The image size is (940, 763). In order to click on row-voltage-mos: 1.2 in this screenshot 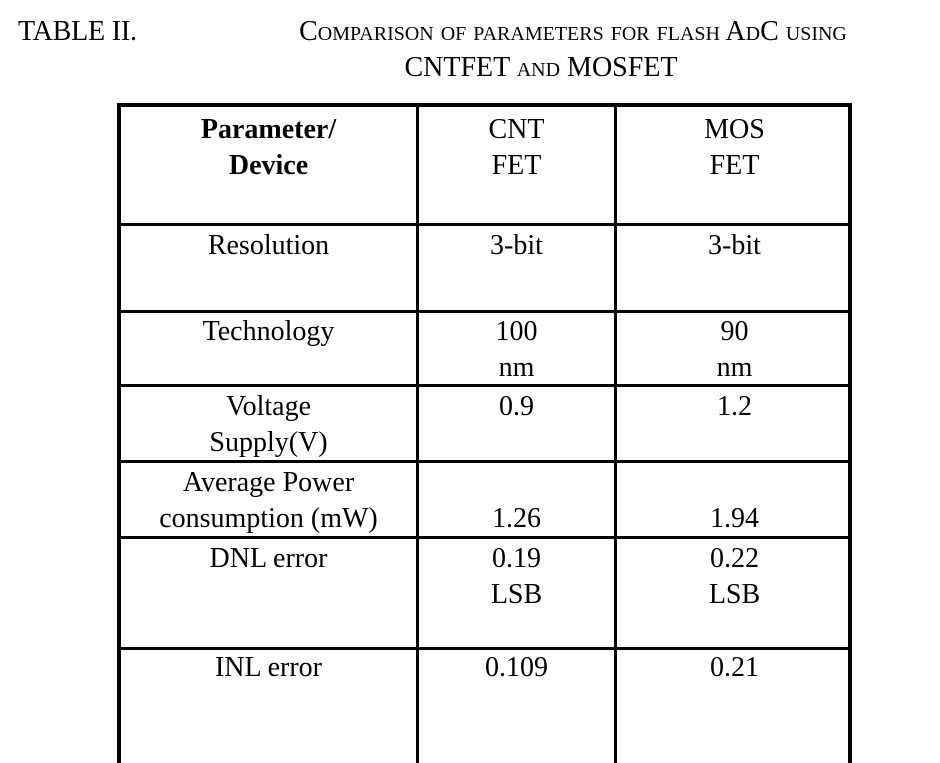, I will do `click(734, 407)`.